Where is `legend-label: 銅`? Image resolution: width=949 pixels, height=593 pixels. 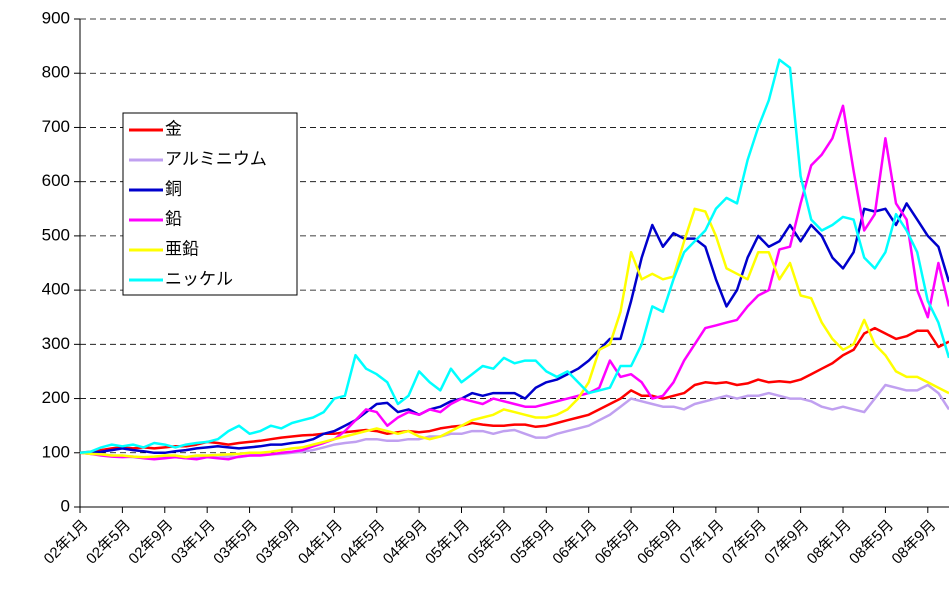 legend-label: 銅 is located at coordinates (173, 188).